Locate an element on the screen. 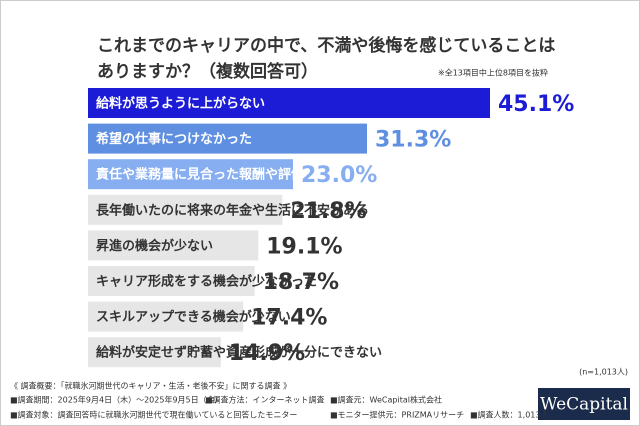  footer-heading: 《 調査概要：「就職氷河期世代のキャリア・生活・老後不安」に関する調査 》 is located at coordinates (150, 386).